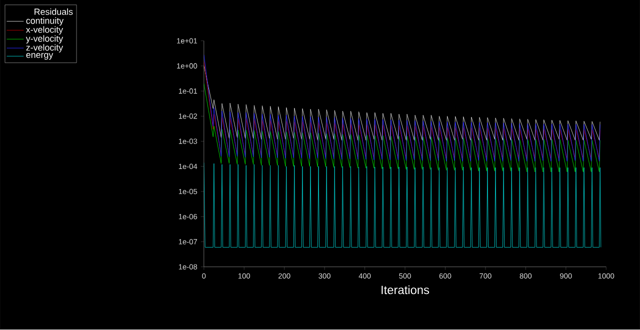 The height and width of the screenshot is (330, 640). I want to click on legend-title: Residuals, so click(53, 12).